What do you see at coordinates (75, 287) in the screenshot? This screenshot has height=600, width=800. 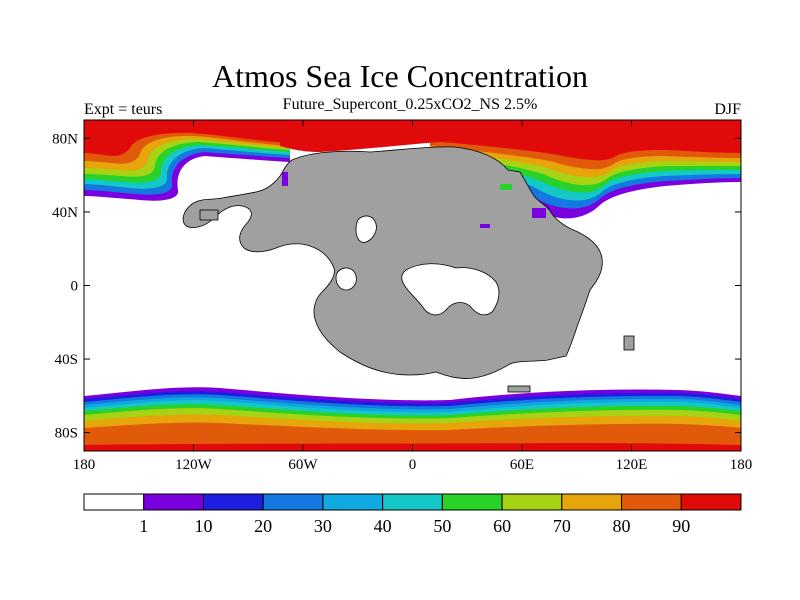 I see `y-tick-label: 0` at bounding box center [75, 287].